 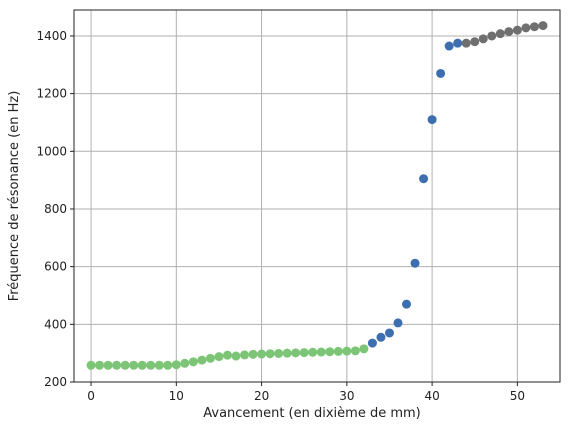 I want to click on y-tick-label: 1000, so click(x=51, y=151).